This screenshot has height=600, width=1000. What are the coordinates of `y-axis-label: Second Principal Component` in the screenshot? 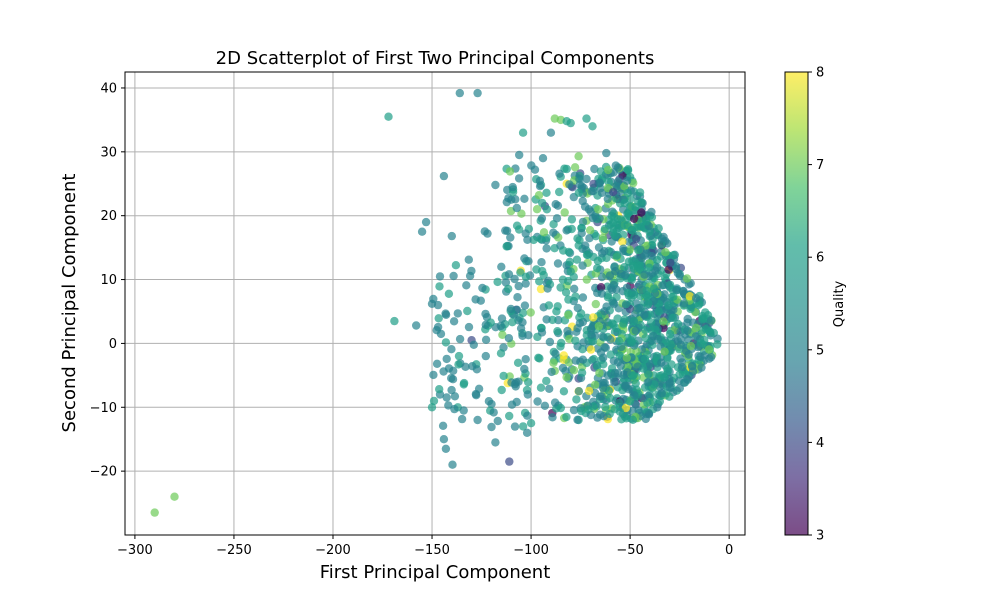 It's located at (69, 303).